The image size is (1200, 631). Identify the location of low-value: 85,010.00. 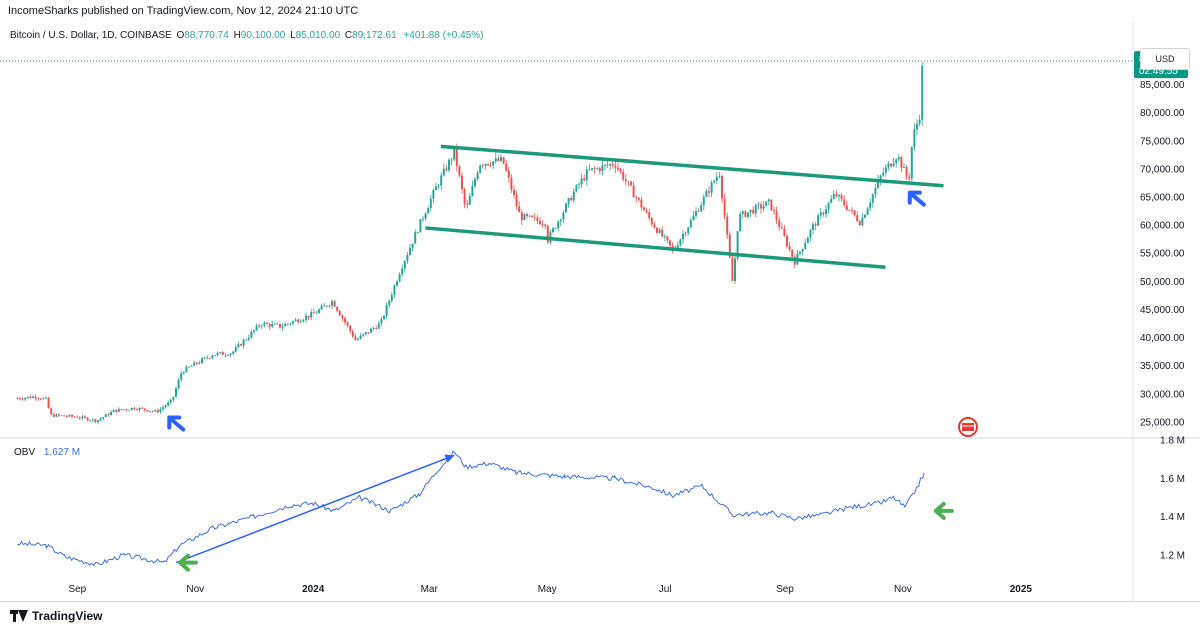
(318, 35).